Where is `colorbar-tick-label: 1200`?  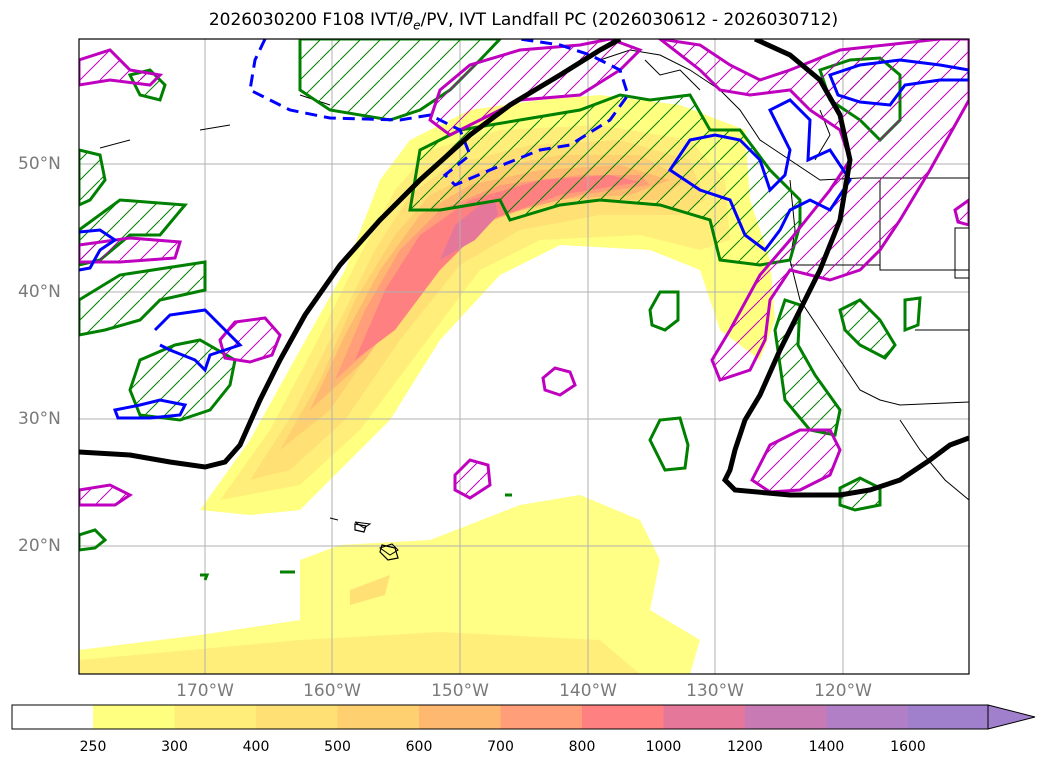 colorbar-tick-label: 1200 is located at coordinates (745, 747).